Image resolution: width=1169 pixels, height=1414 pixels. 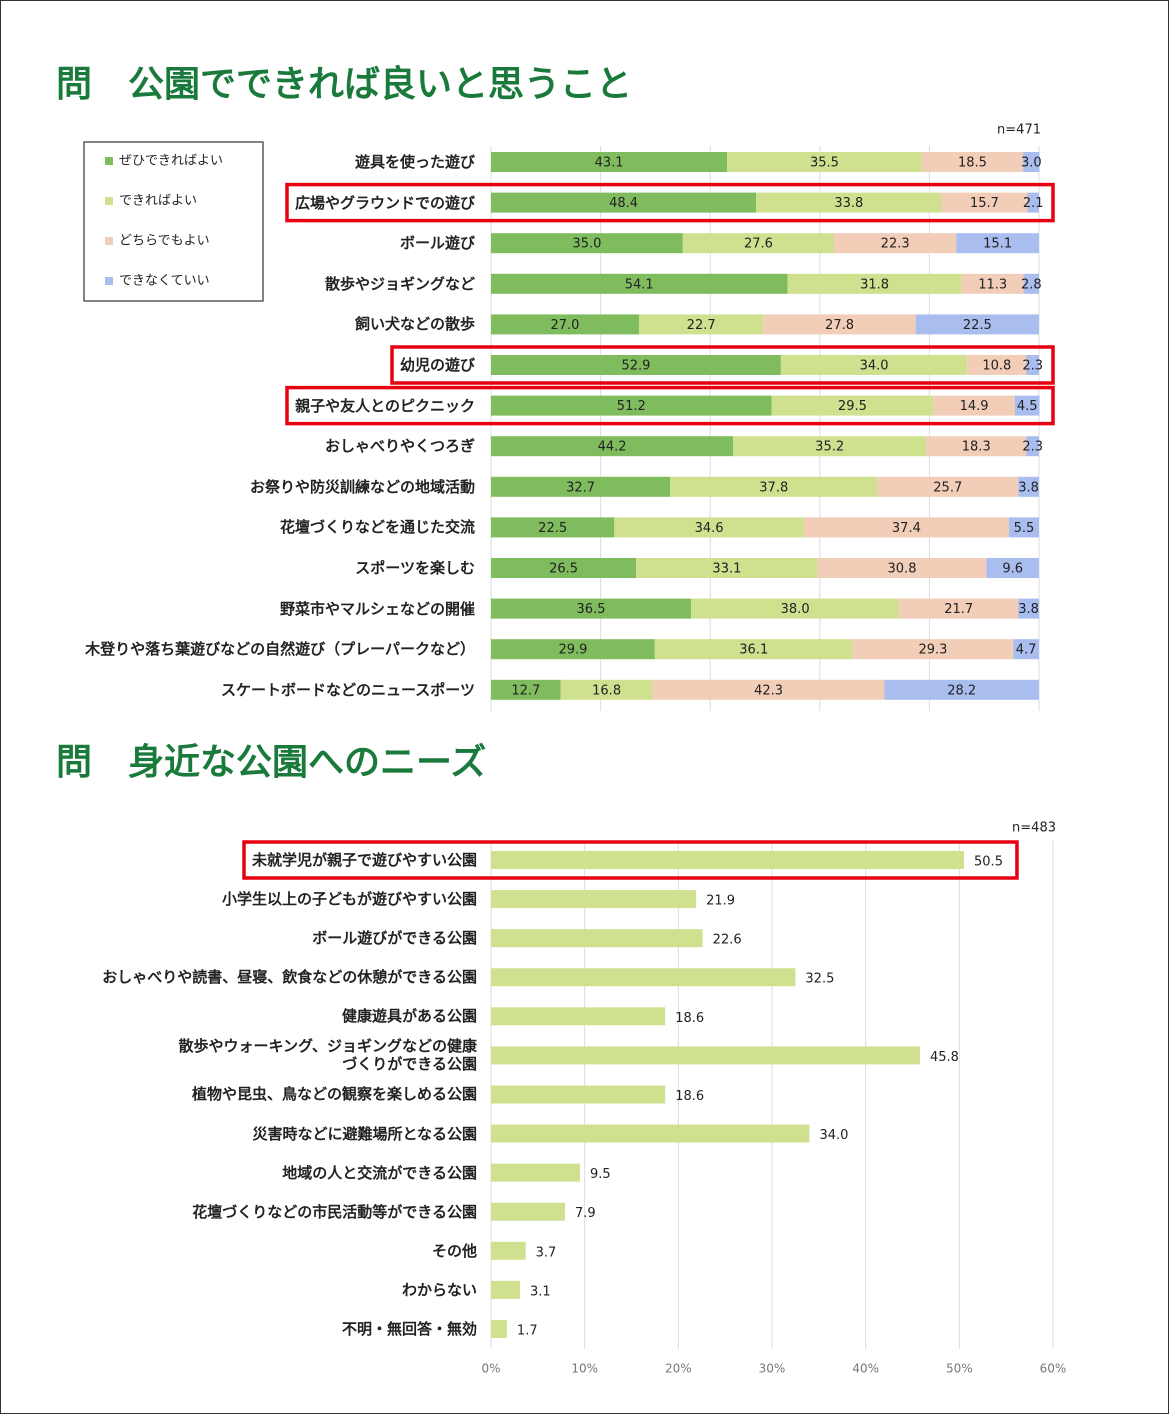 I want to click on value-label: 2.1, so click(x=1033, y=203).